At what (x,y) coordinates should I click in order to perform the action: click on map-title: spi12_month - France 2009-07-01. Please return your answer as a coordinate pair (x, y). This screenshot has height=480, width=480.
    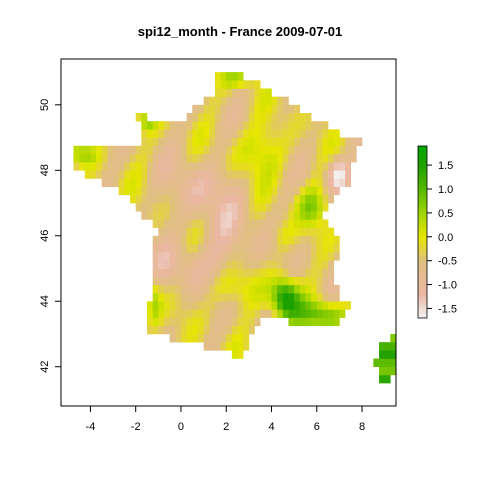
    Looking at the image, I should click on (240, 31).